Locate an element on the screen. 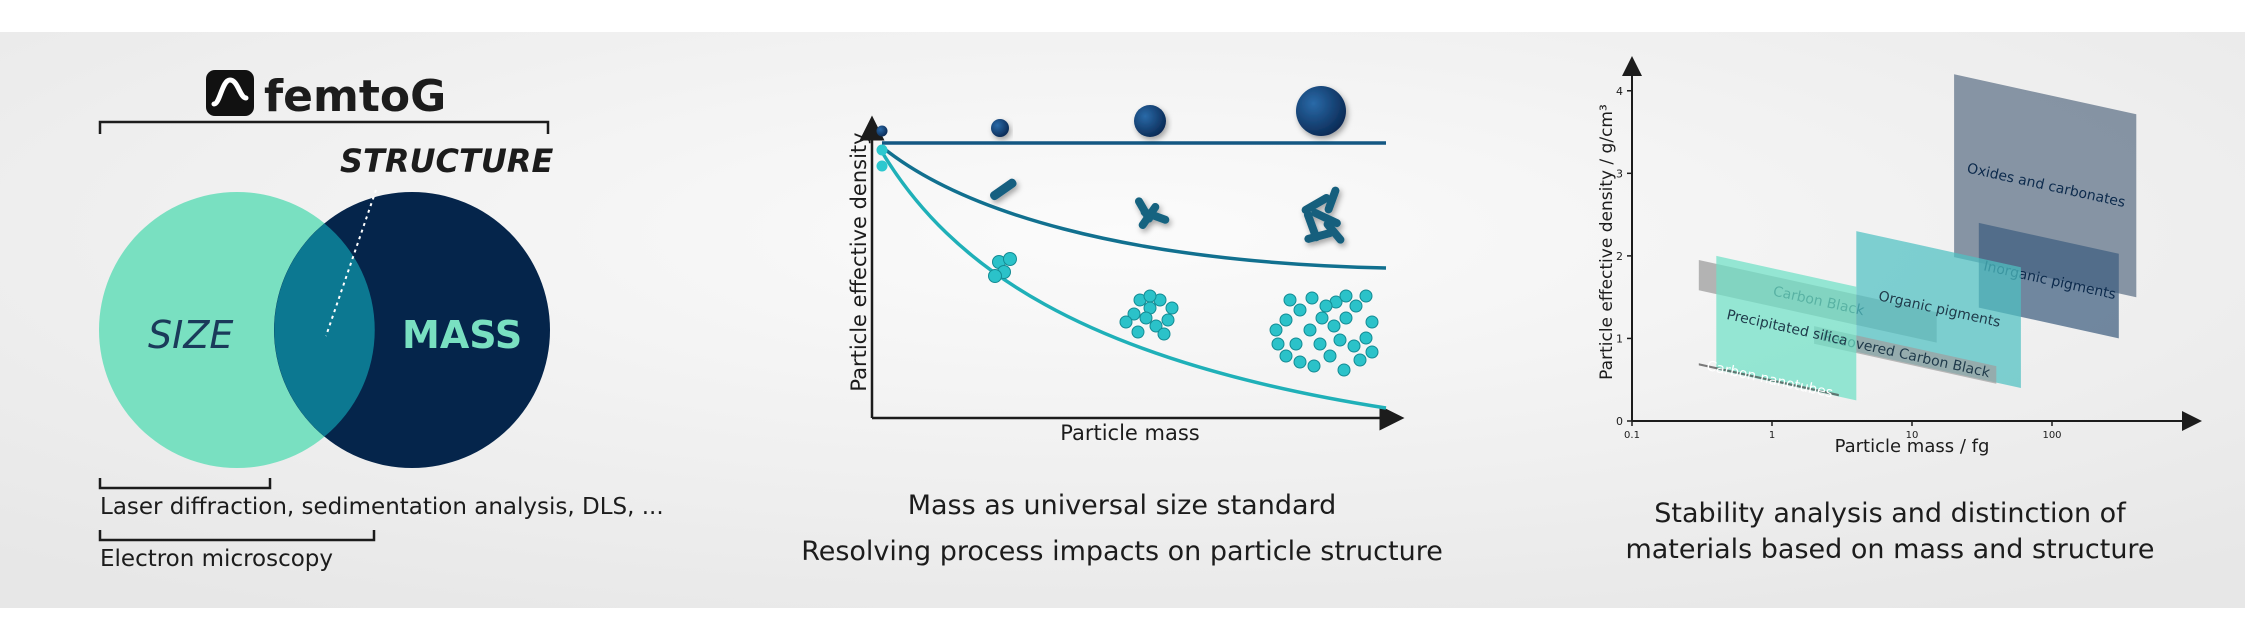 The width and height of the screenshot is (2245, 640). schematic-y-label: Particle effective density is located at coordinates (859, 261).